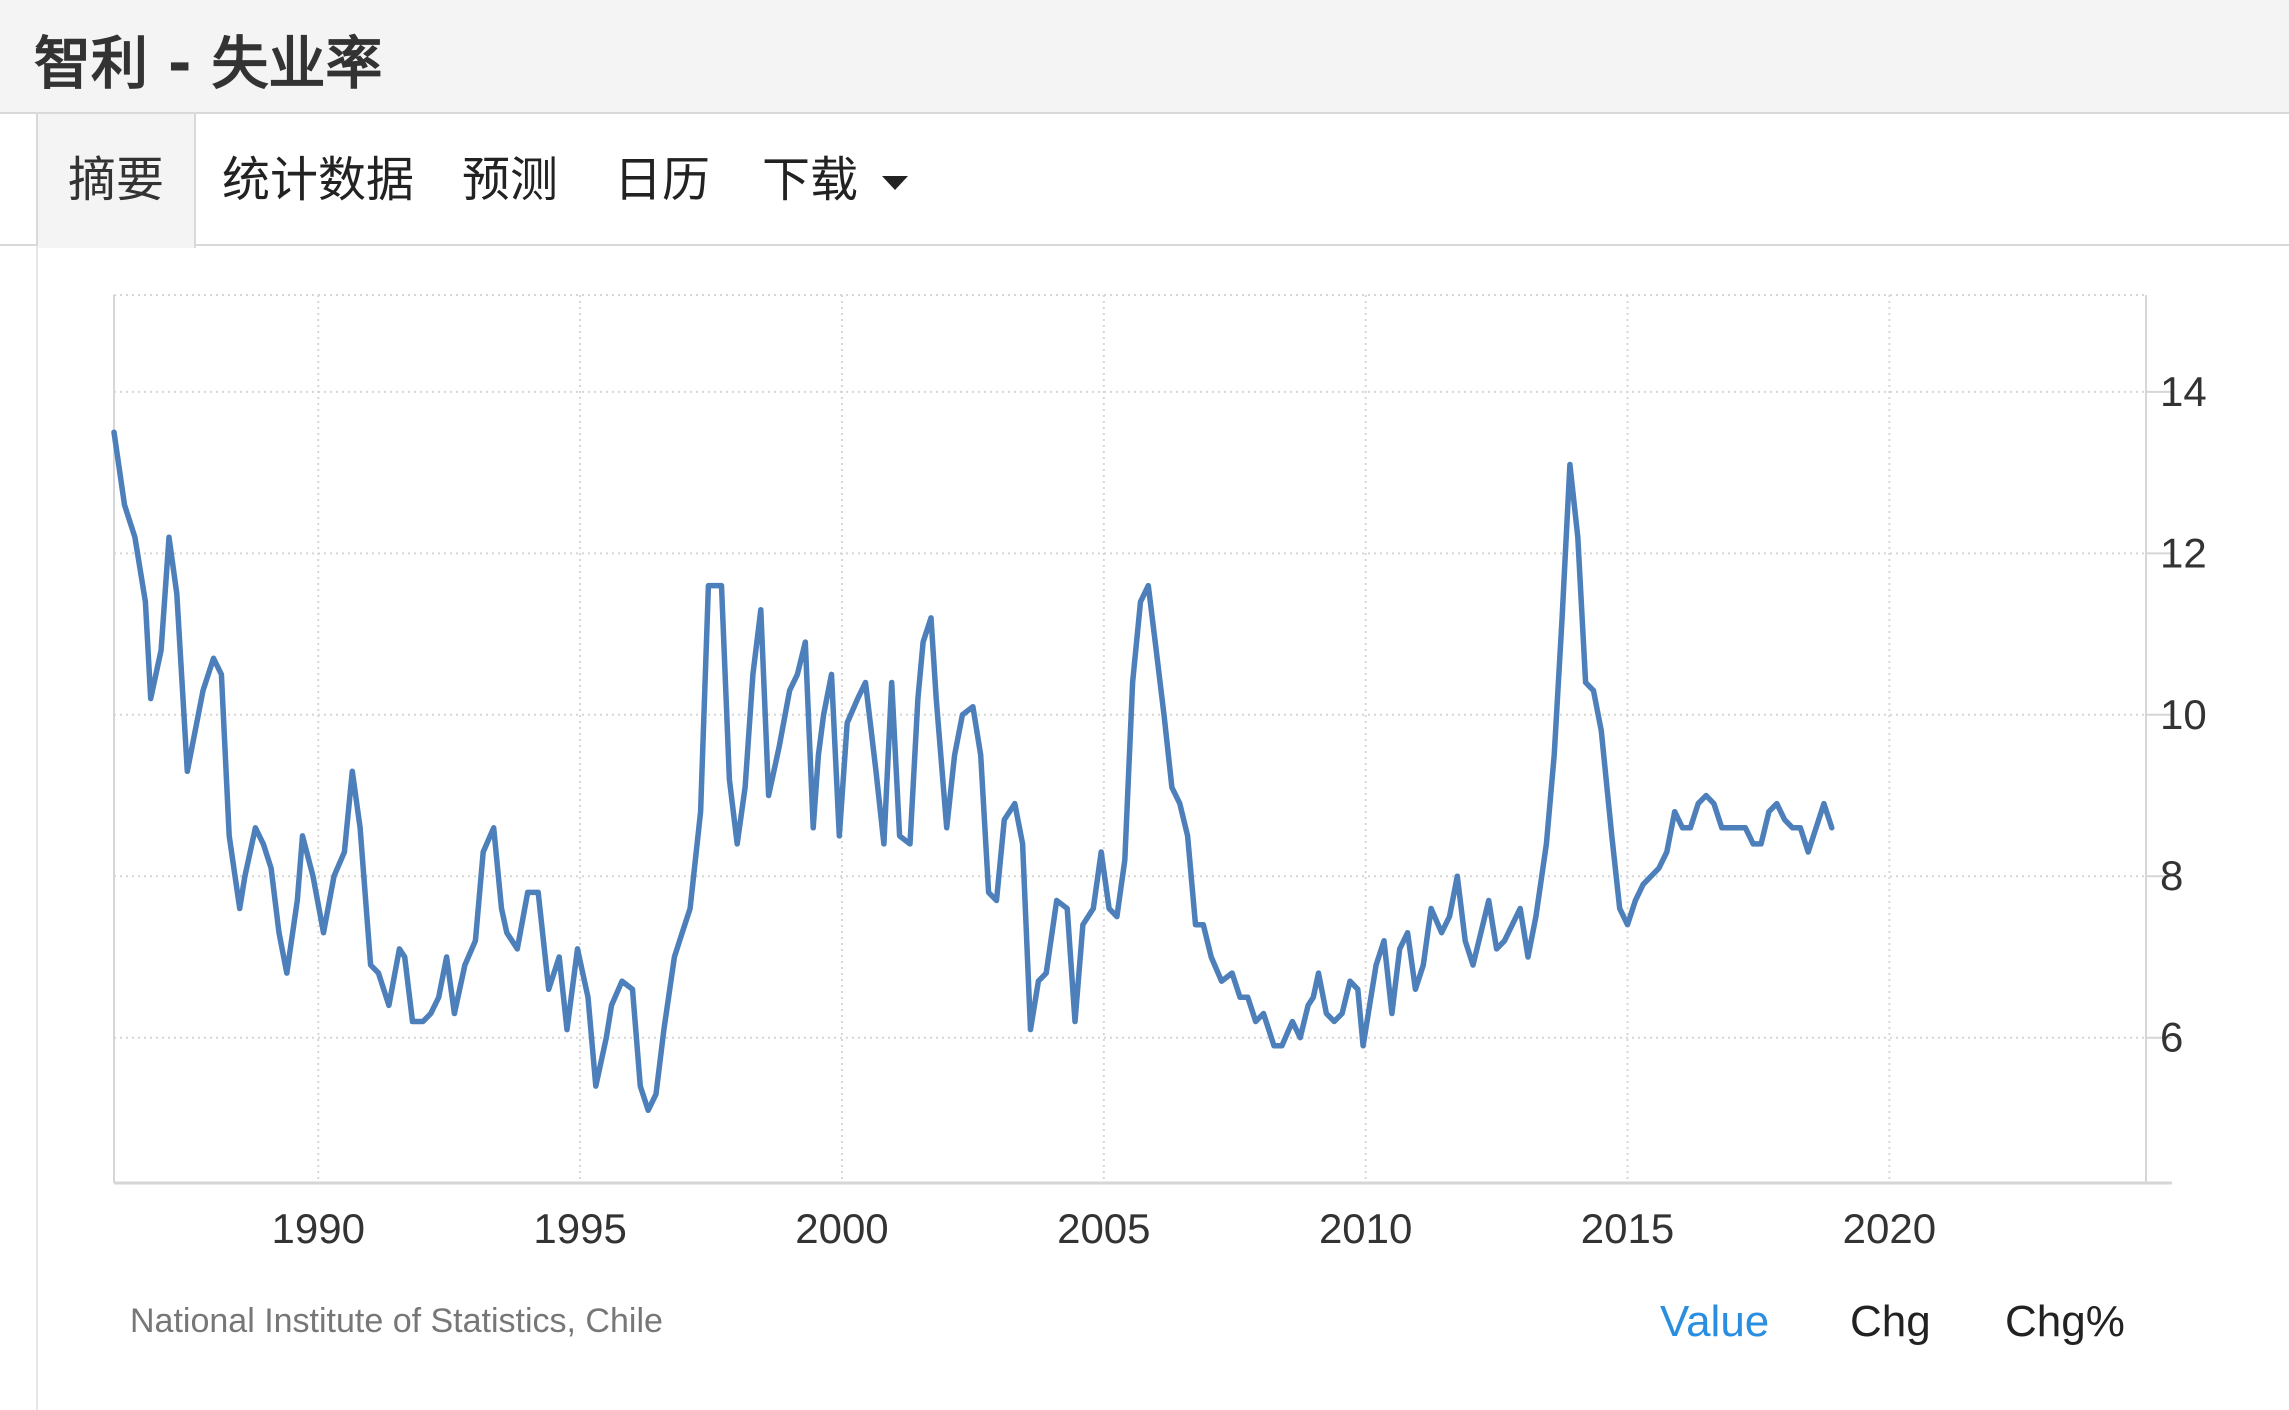 The height and width of the screenshot is (1410, 2289). What do you see at coordinates (1144, 57) in the screenshot?
I see `page-header: 智利 - 失业率` at bounding box center [1144, 57].